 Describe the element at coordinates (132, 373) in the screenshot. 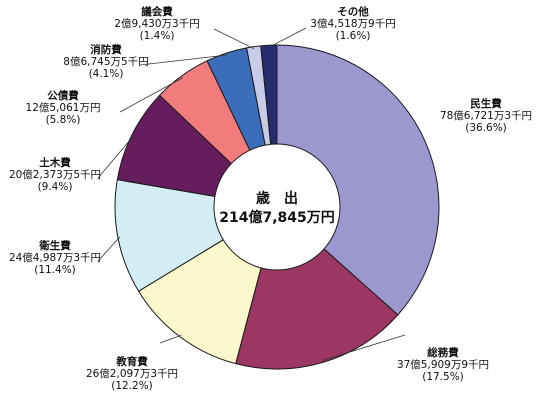

I see `slice-label-amount-3: 26億2,097万3千円` at that location.